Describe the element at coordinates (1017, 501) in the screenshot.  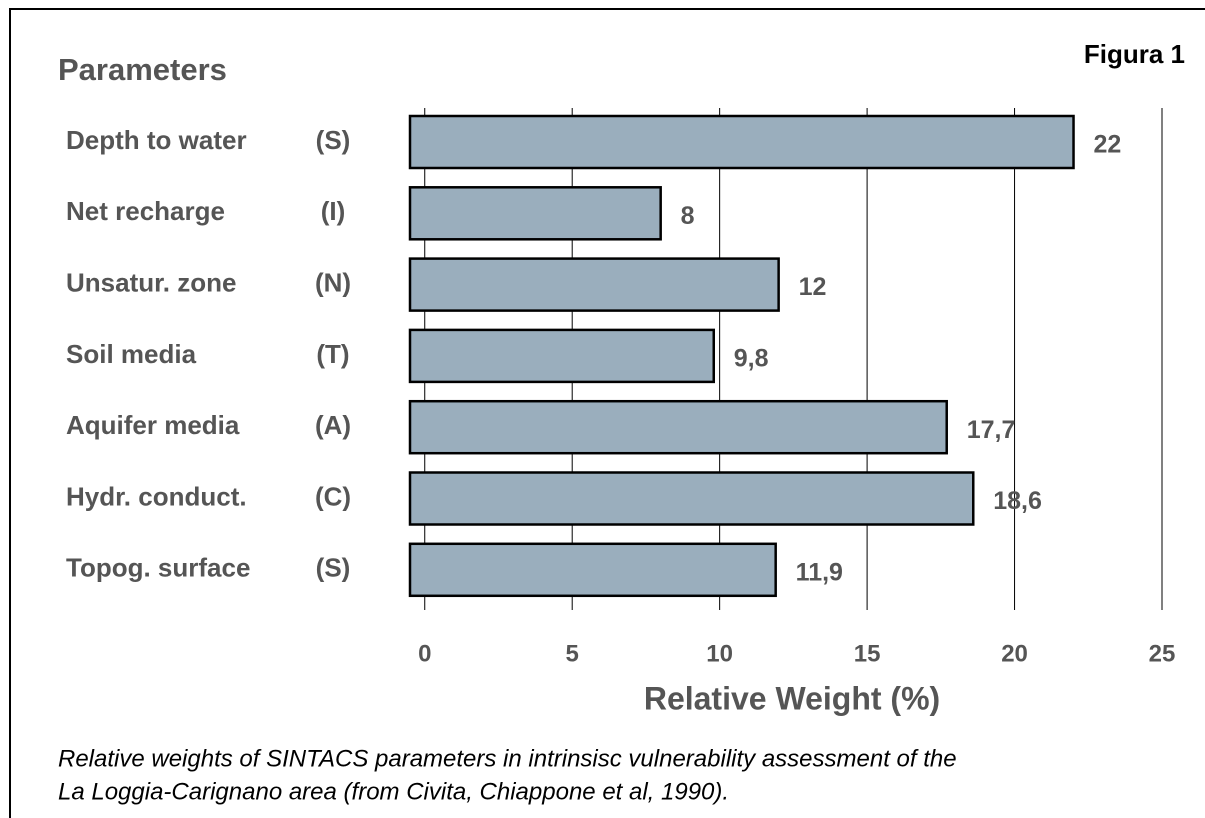
I see `value-label: 18,6` at that location.